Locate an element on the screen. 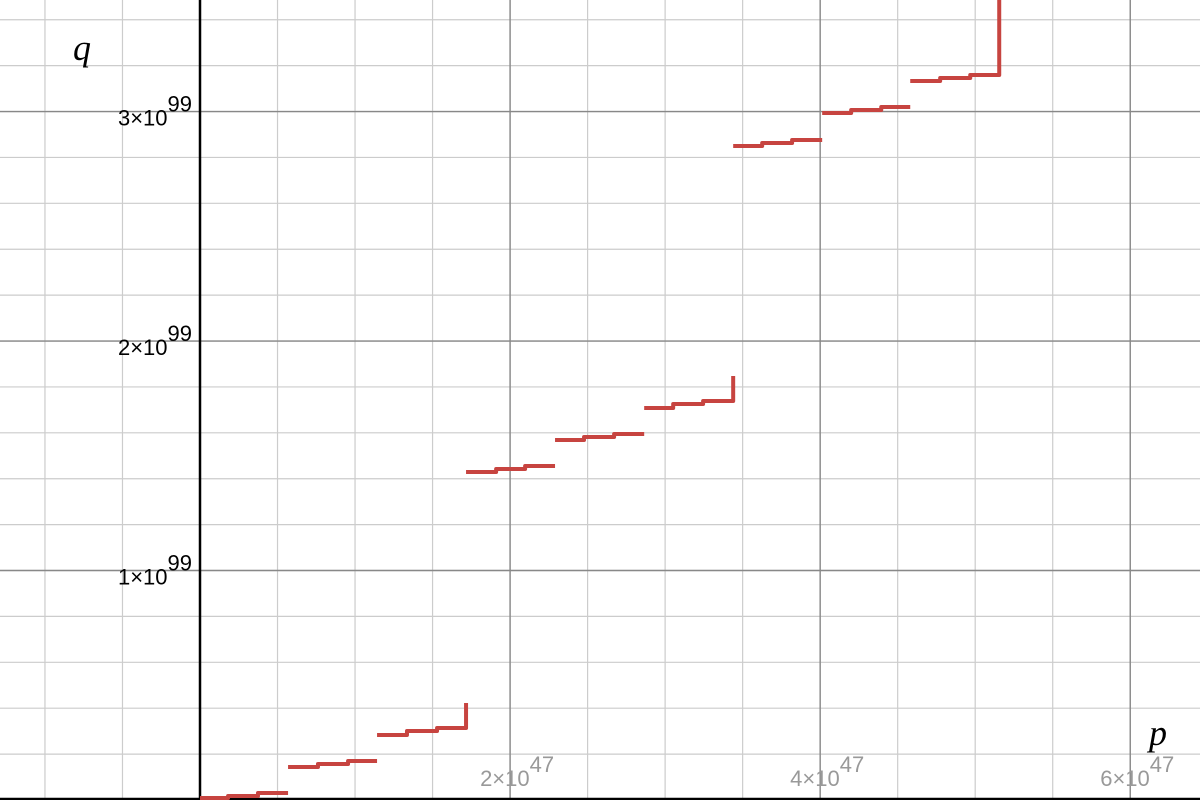  y-tick-base: 2×10 is located at coordinates (143, 347).